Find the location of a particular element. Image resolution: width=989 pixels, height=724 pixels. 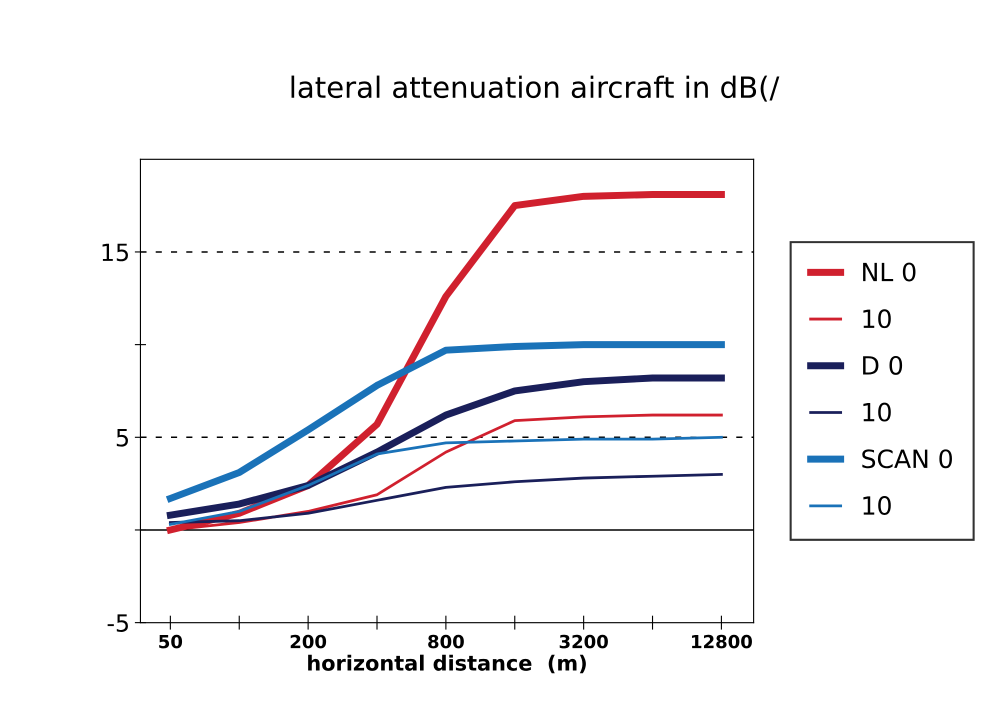

legend-label: D 0 is located at coordinates (882, 365).